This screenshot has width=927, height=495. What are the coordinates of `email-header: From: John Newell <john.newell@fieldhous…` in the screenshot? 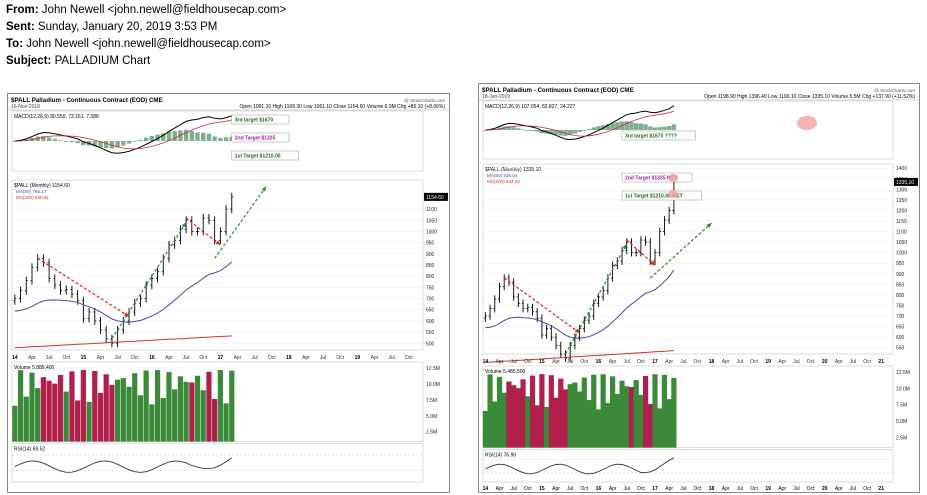 It's located at (146, 36).